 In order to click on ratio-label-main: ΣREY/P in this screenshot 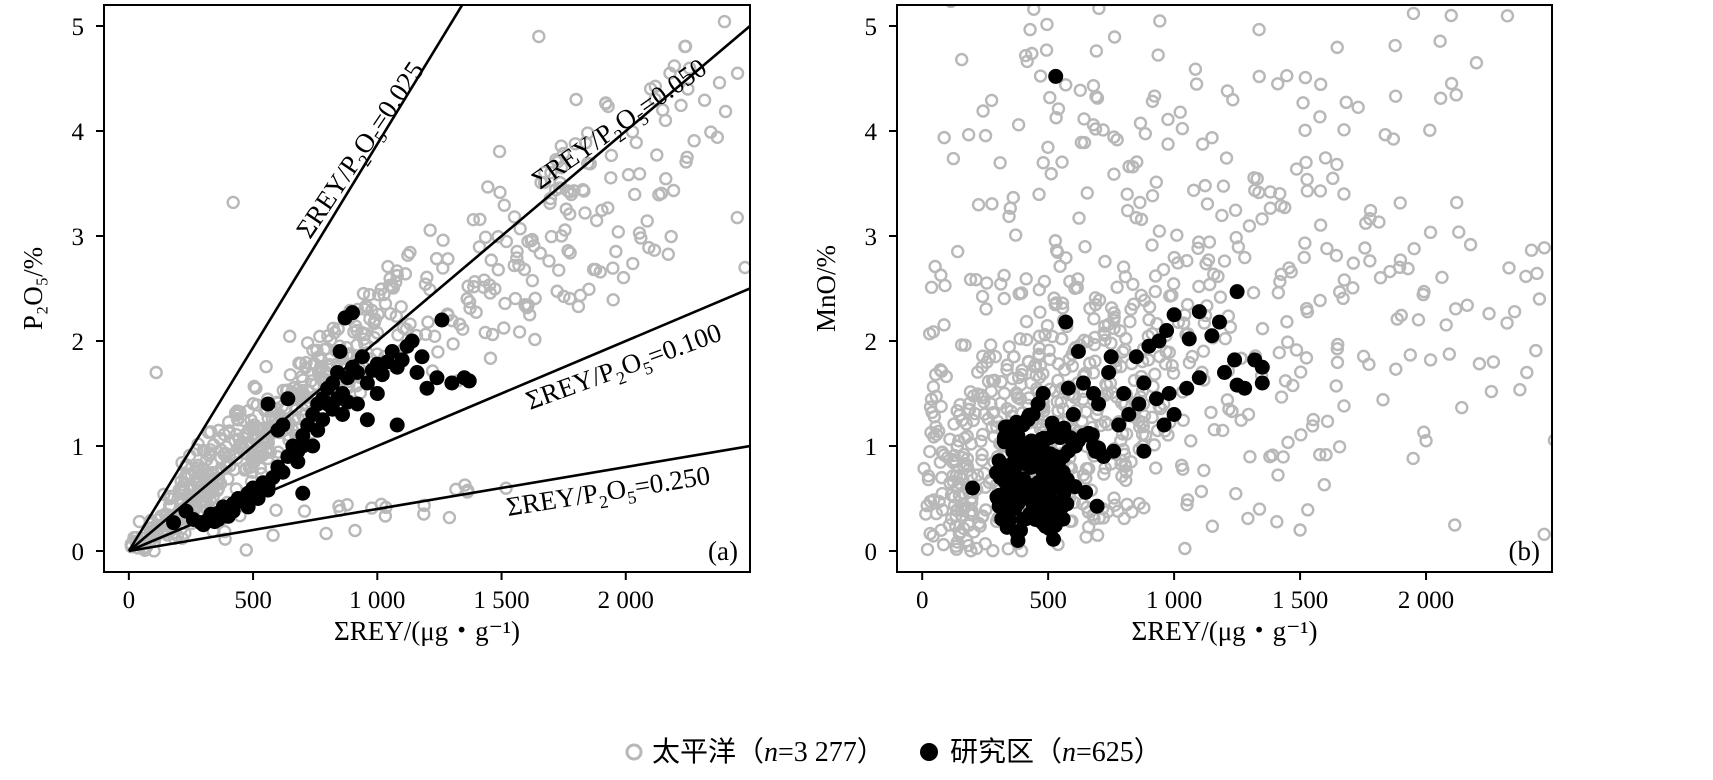, I will do `click(328, 196)`.